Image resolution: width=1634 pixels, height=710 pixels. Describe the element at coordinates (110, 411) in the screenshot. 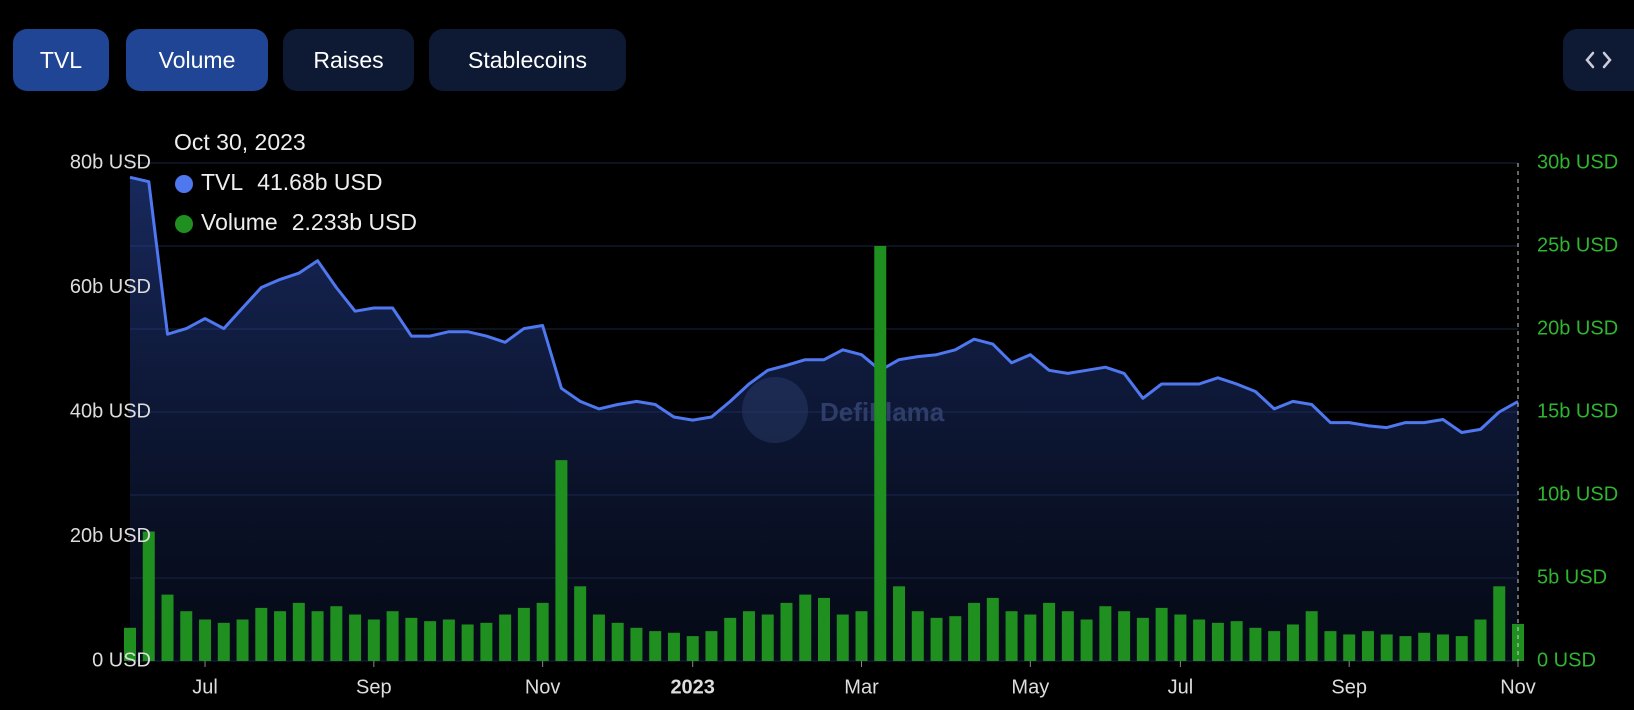

I see `y-tick-label: 40b USD` at that location.